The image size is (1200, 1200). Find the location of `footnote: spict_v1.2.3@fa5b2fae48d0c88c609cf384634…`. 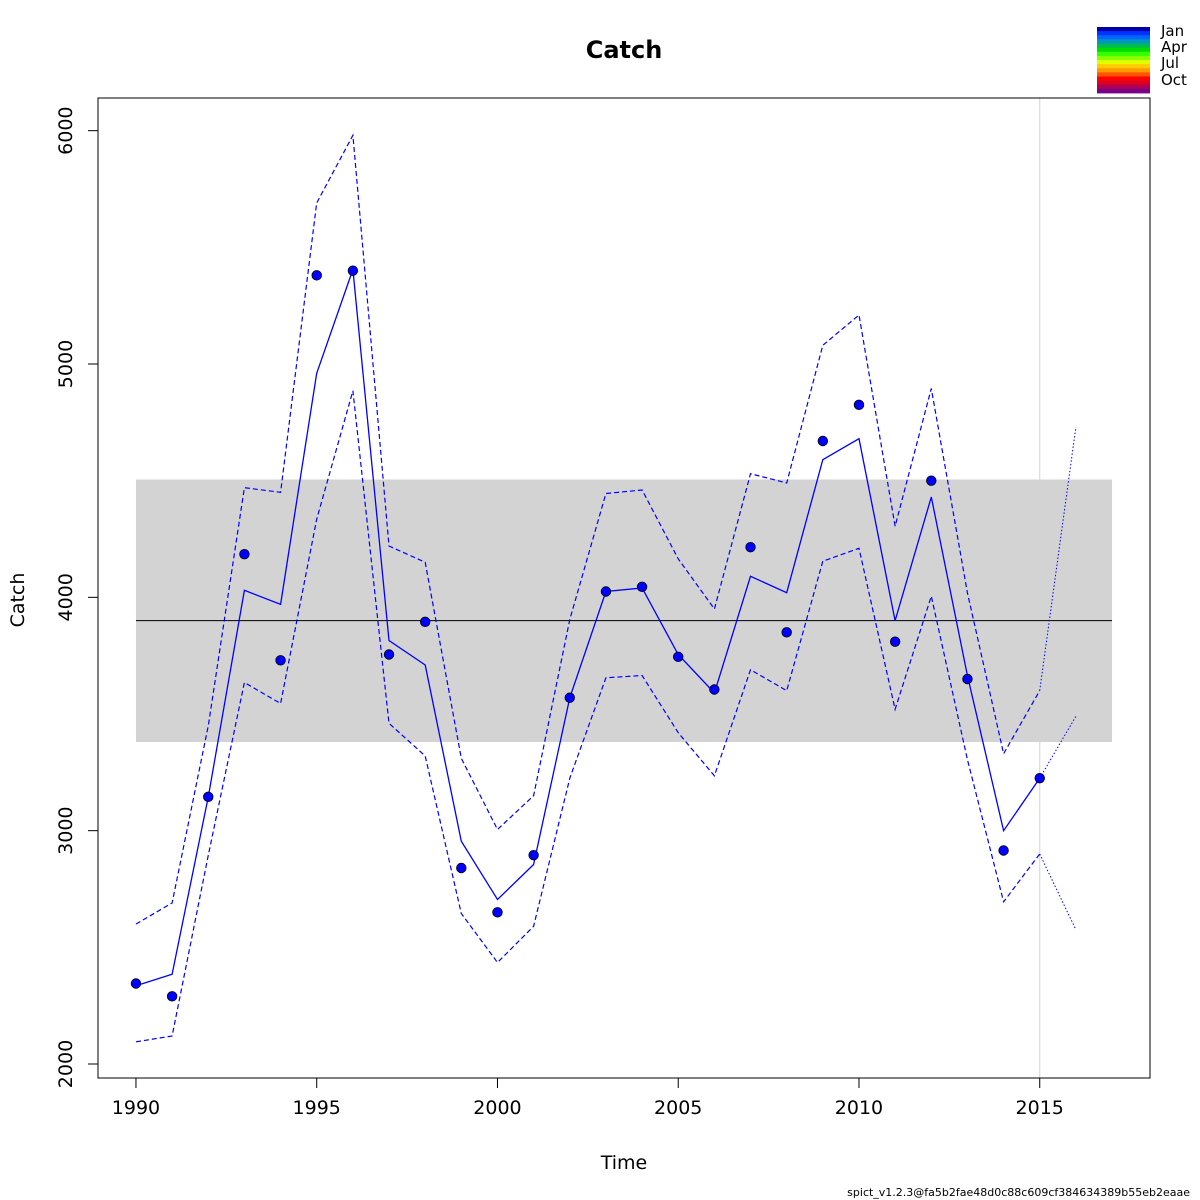

footnote: spict_v1.2.3@fa5b2fae48d0c88c609cf384634… is located at coordinates (1018, 1192).